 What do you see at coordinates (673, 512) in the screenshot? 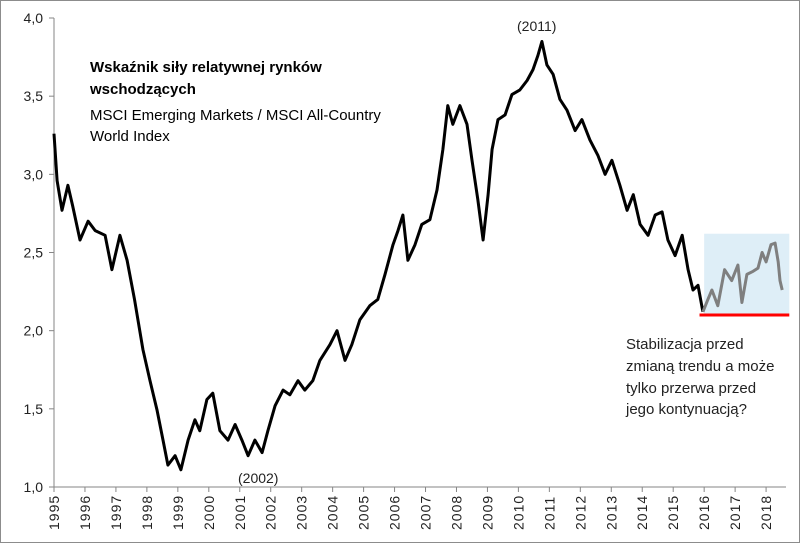
I see `x-tick-label: 2015` at bounding box center [673, 512].